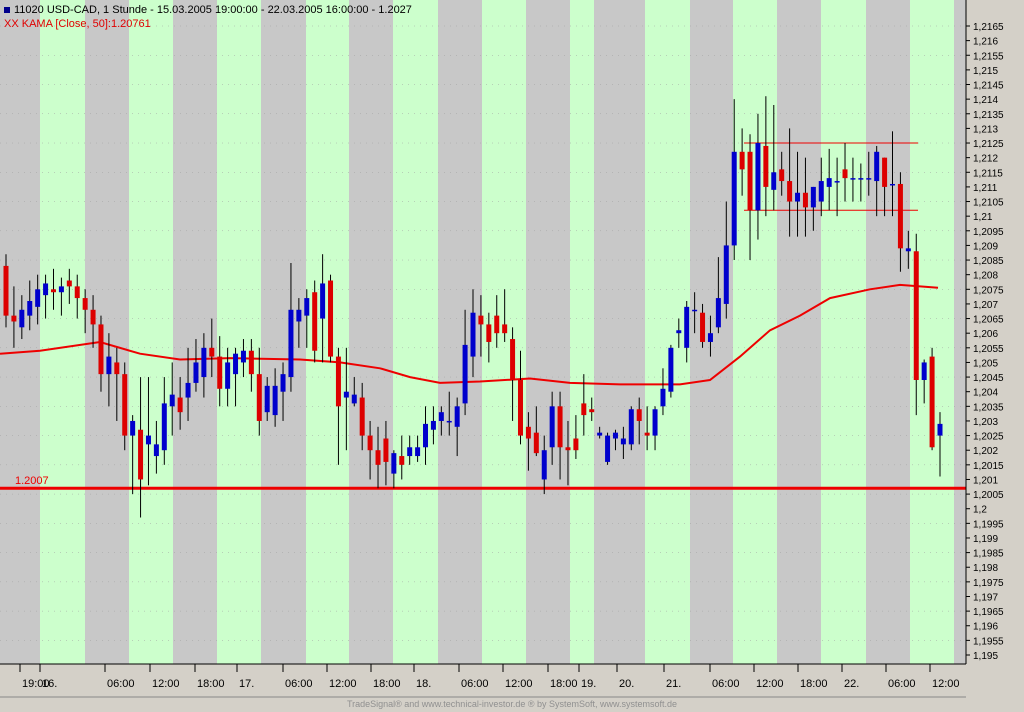  What do you see at coordinates (985, 334) in the screenshot?
I see `y-tick-label: 1,206` at bounding box center [985, 334].